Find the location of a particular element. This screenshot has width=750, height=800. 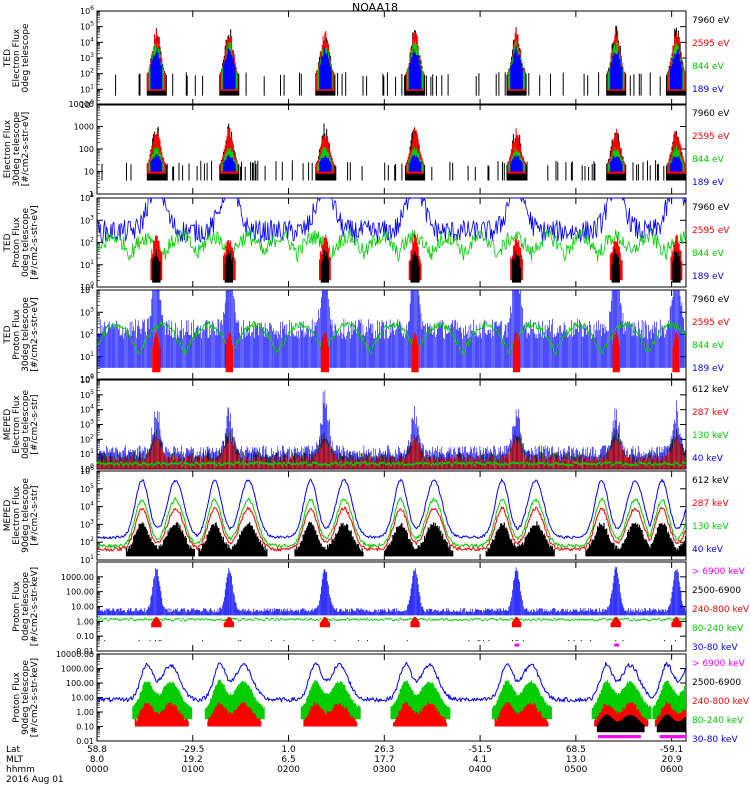

legend-entry: 287 keV is located at coordinates (710, 504).